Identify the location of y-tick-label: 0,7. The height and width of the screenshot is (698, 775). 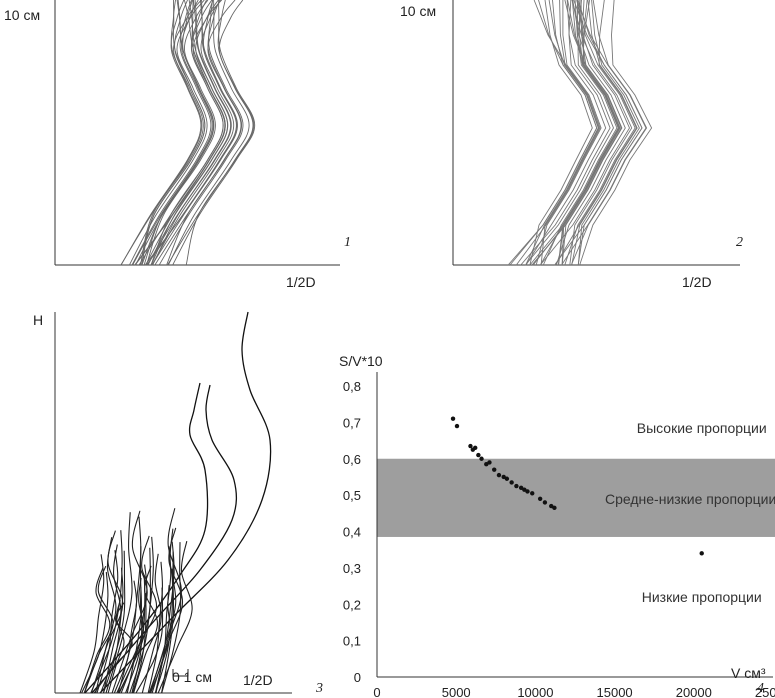
(352, 422).